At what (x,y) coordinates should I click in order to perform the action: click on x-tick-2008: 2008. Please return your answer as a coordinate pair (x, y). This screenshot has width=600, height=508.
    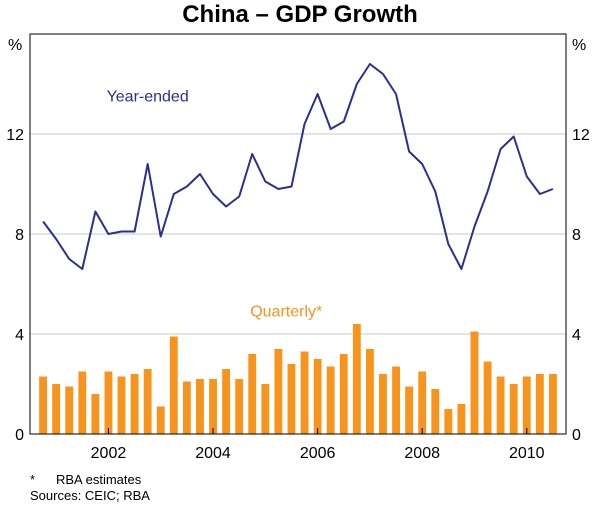
    Looking at the image, I should click on (422, 453).